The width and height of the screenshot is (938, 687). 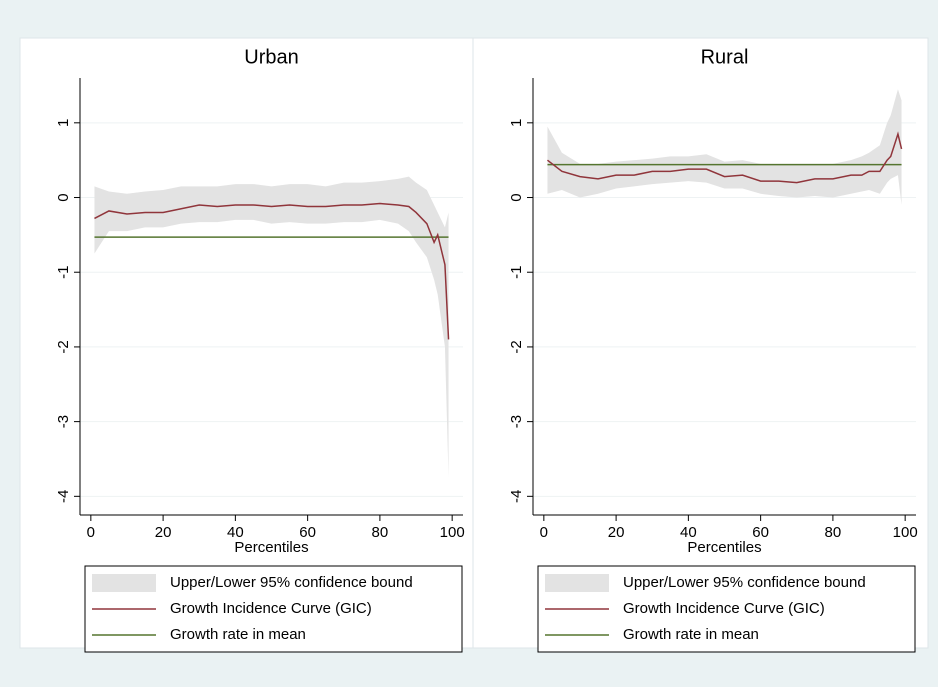 What do you see at coordinates (271, 57) in the screenshot?
I see `panel-title: Urban` at bounding box center [271, 57].